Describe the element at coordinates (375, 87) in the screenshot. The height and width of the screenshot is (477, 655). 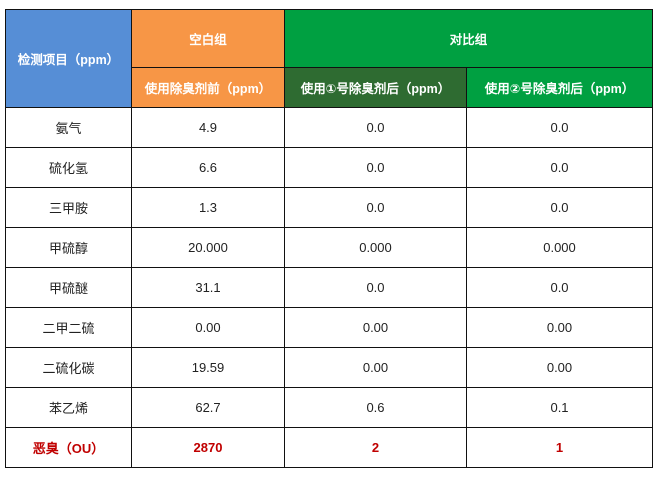
I see `header-after1: 使用①号除臭剂后（ppm）` at that location.